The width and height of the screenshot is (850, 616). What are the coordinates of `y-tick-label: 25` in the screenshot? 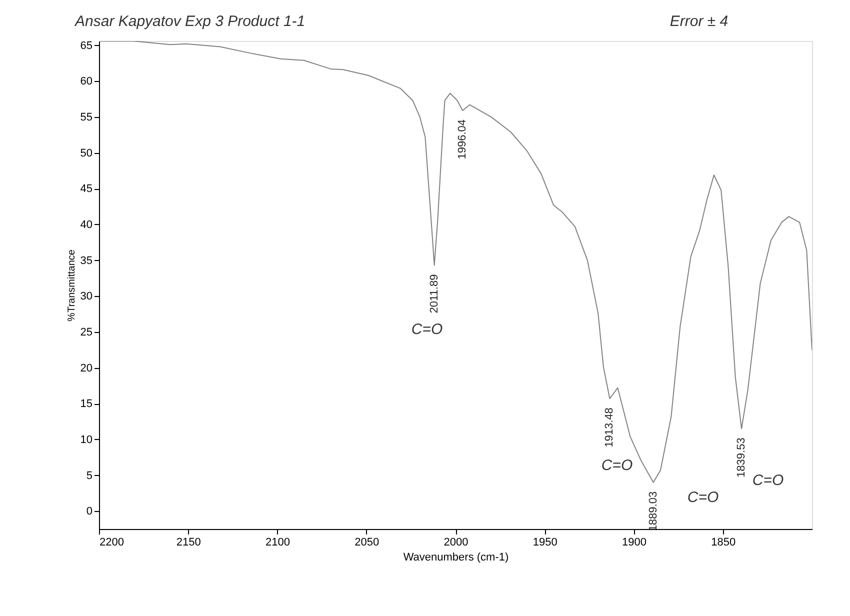 It's located at (86, 332).